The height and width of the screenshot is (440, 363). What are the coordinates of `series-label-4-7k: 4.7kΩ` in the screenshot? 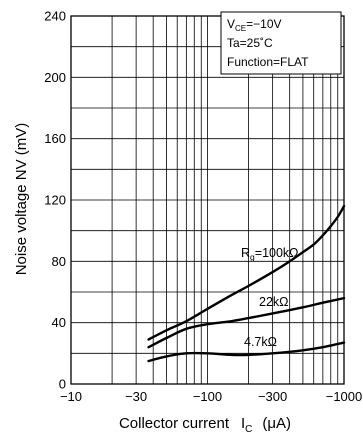 It's located at (260, 342).